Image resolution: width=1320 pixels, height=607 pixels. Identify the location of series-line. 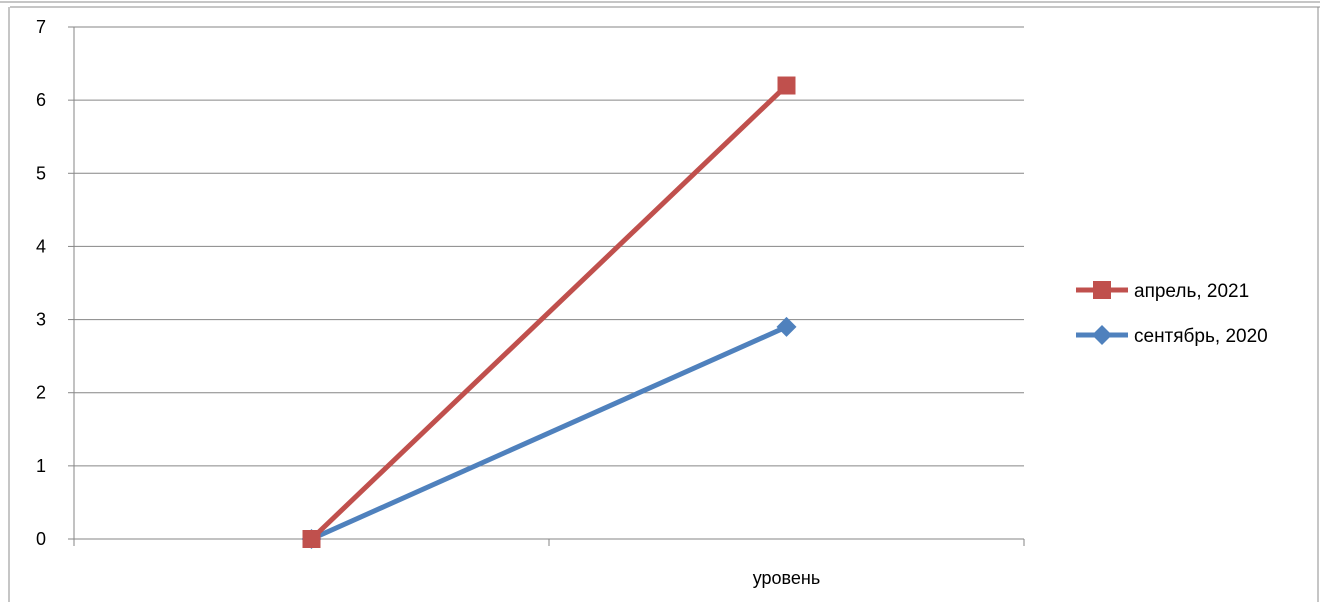
(549, 433).